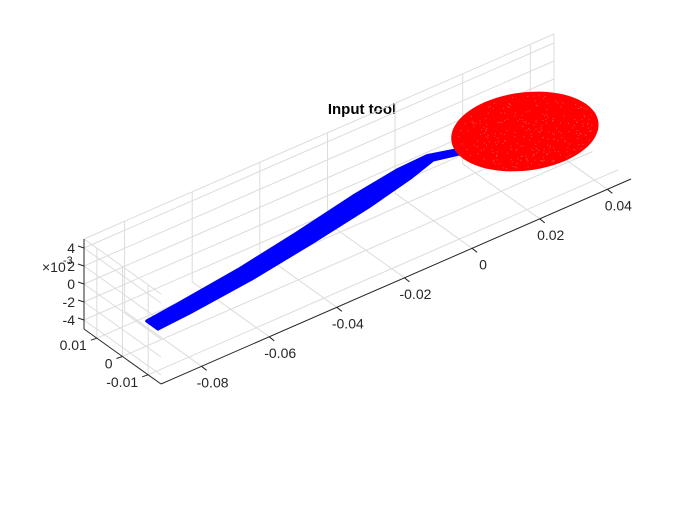 The width and height of the screenshot is (700, 525). What do you see at coordinates (550, 235) in the screenshot?
I see `x-tick-label: 0.02` at bounding box center [550, 235].